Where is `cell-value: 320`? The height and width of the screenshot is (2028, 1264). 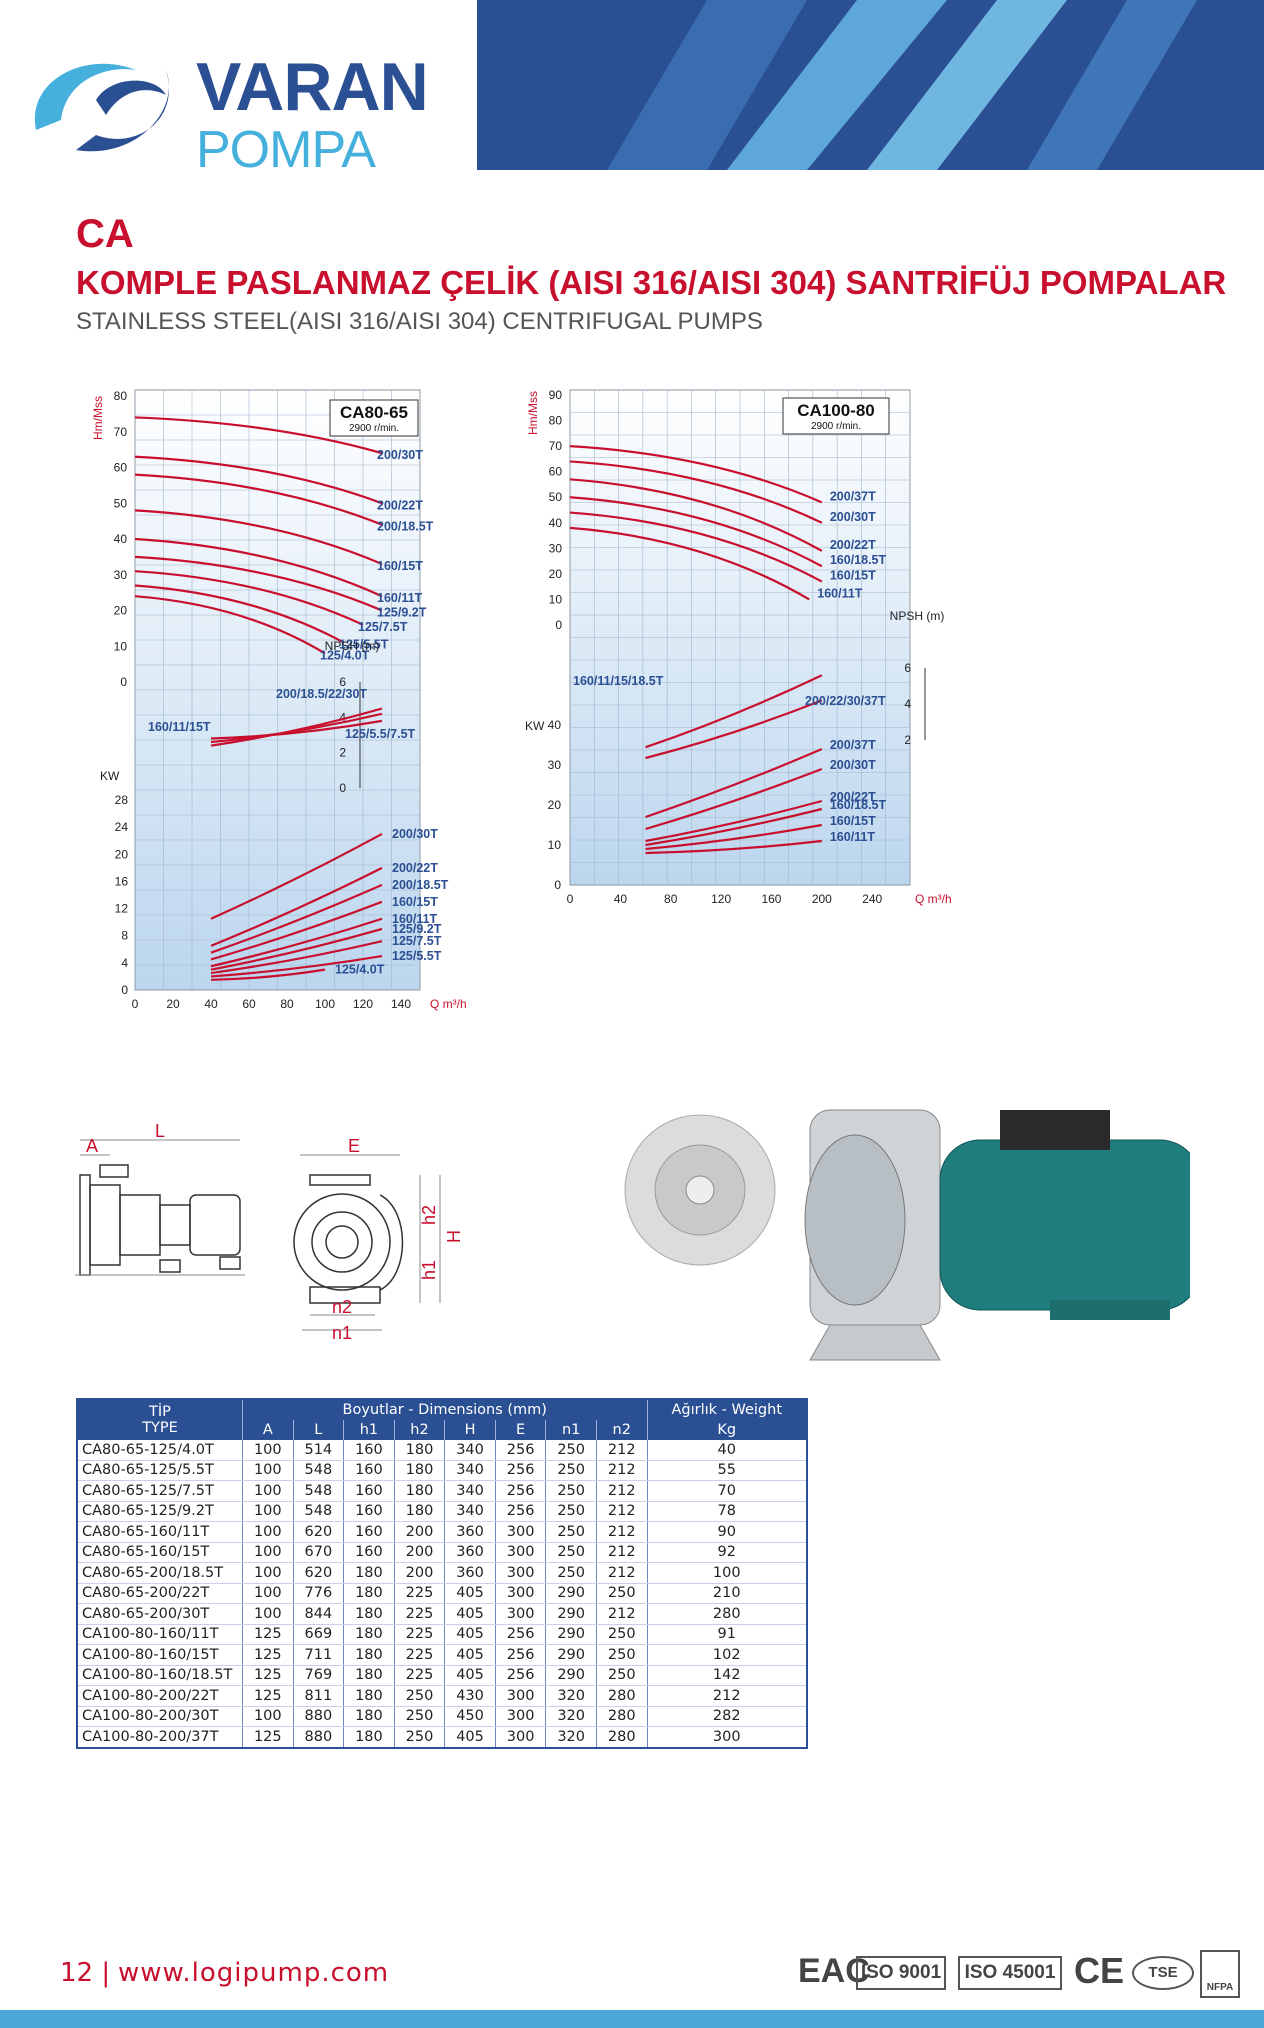 cell-value: 320 is located at coordinates (571, 1696).